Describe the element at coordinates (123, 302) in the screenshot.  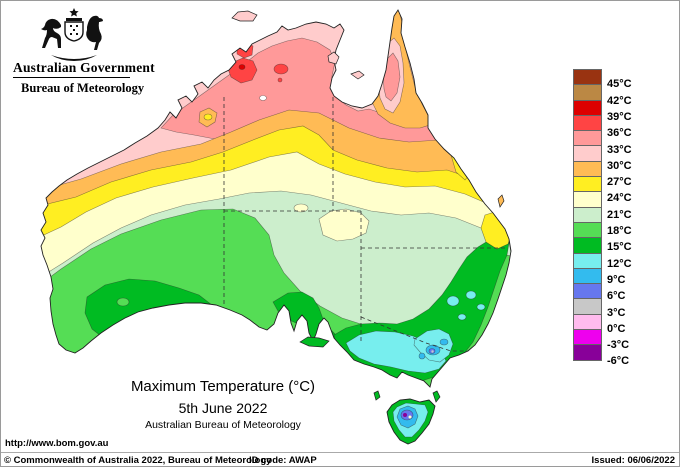
I see `map-region-sw-wa-hole` at that location.